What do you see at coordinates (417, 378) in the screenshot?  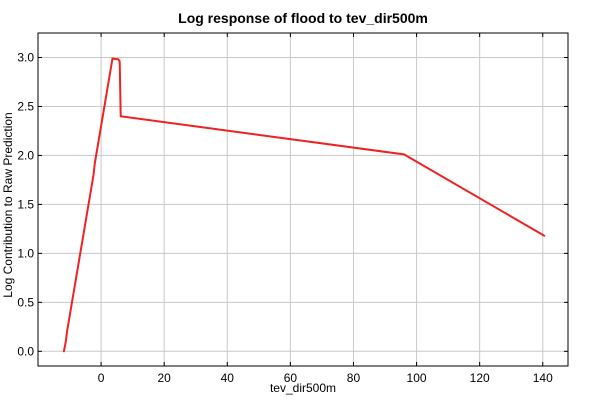 I see `x-tick-label: 100` at bounding box center [417, 378].